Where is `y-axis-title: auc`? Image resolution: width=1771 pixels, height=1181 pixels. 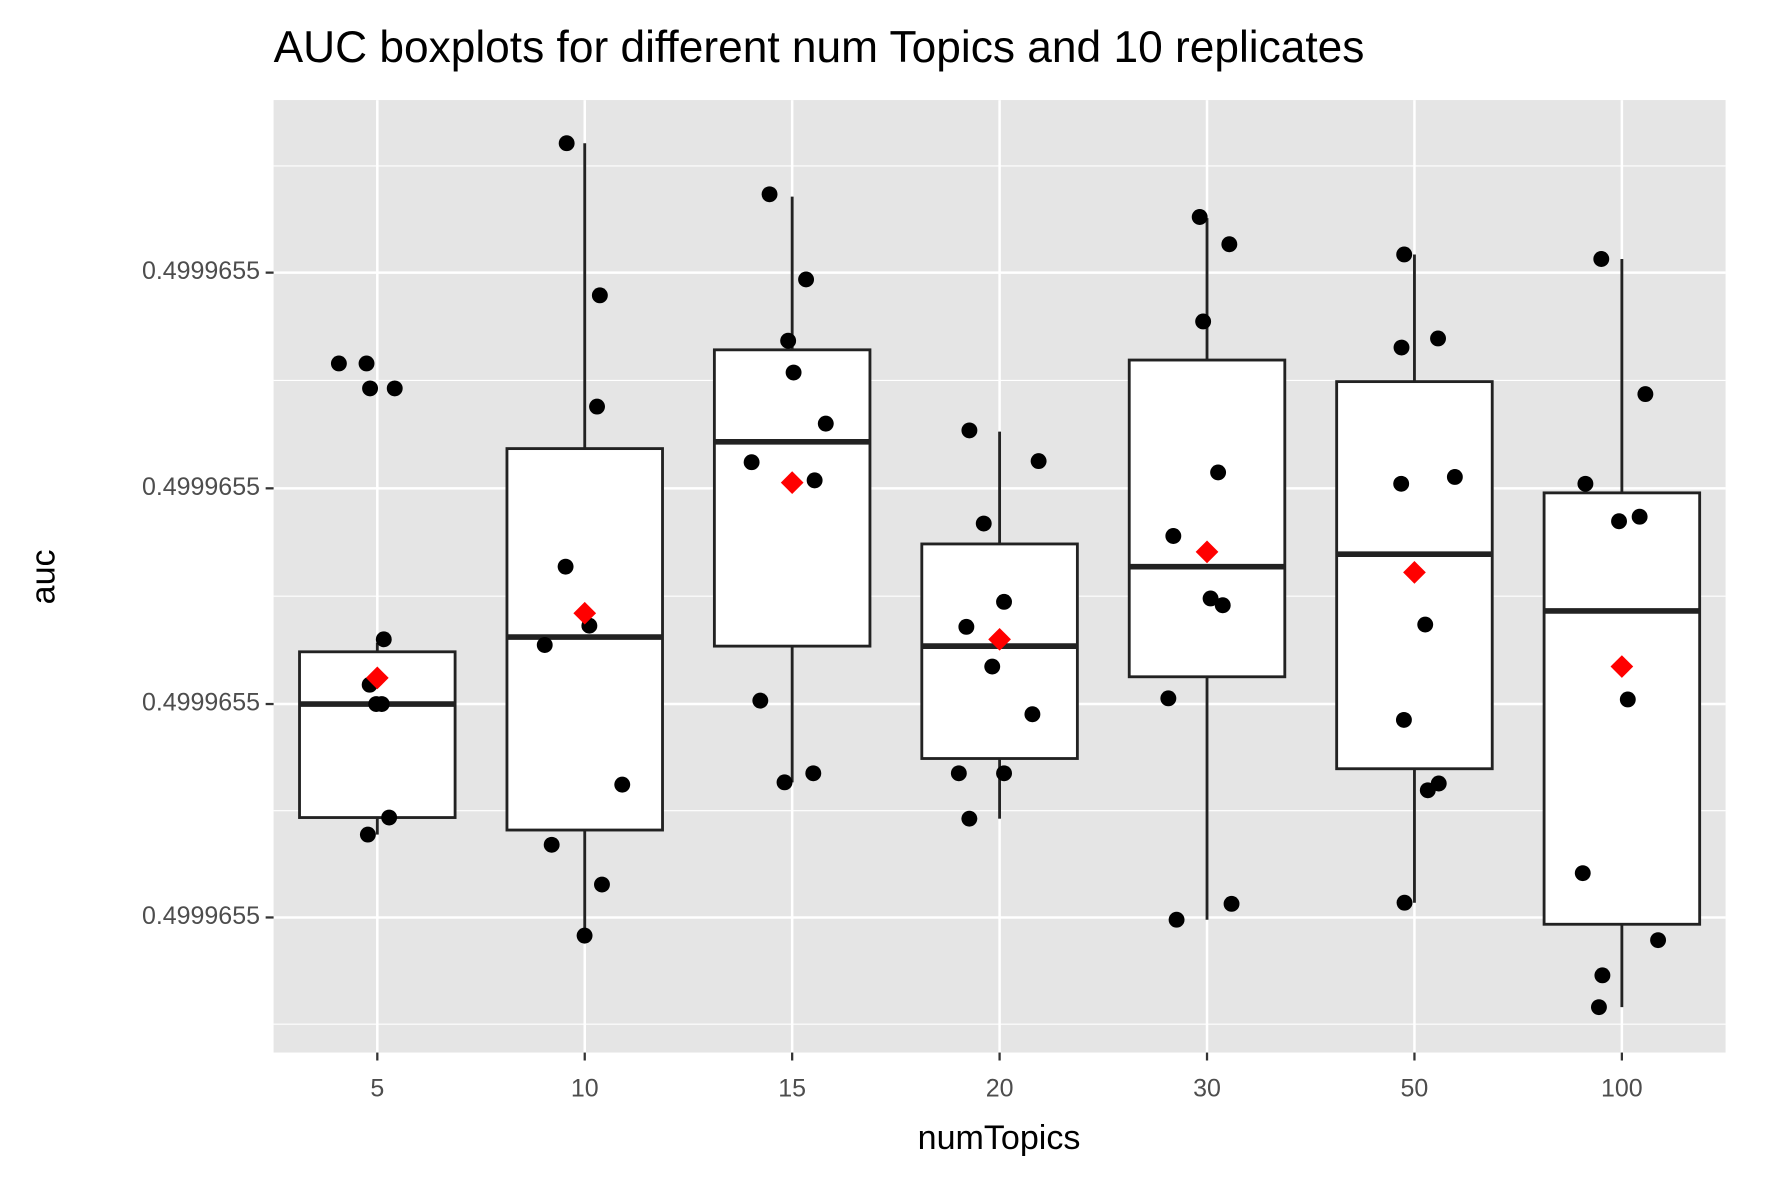 y-axis-title: auc is located at coordinates (43, 576).